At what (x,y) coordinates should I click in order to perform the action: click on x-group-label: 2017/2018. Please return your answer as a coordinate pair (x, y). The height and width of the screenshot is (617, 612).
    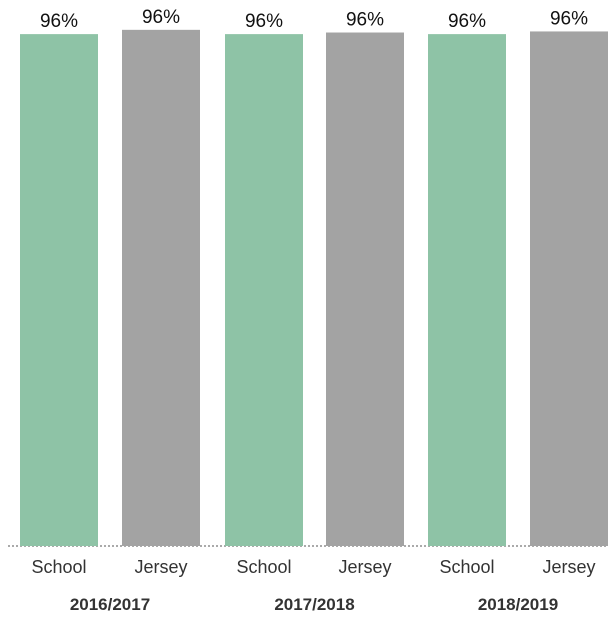
    Looking at the image, I should click on (314, 604).